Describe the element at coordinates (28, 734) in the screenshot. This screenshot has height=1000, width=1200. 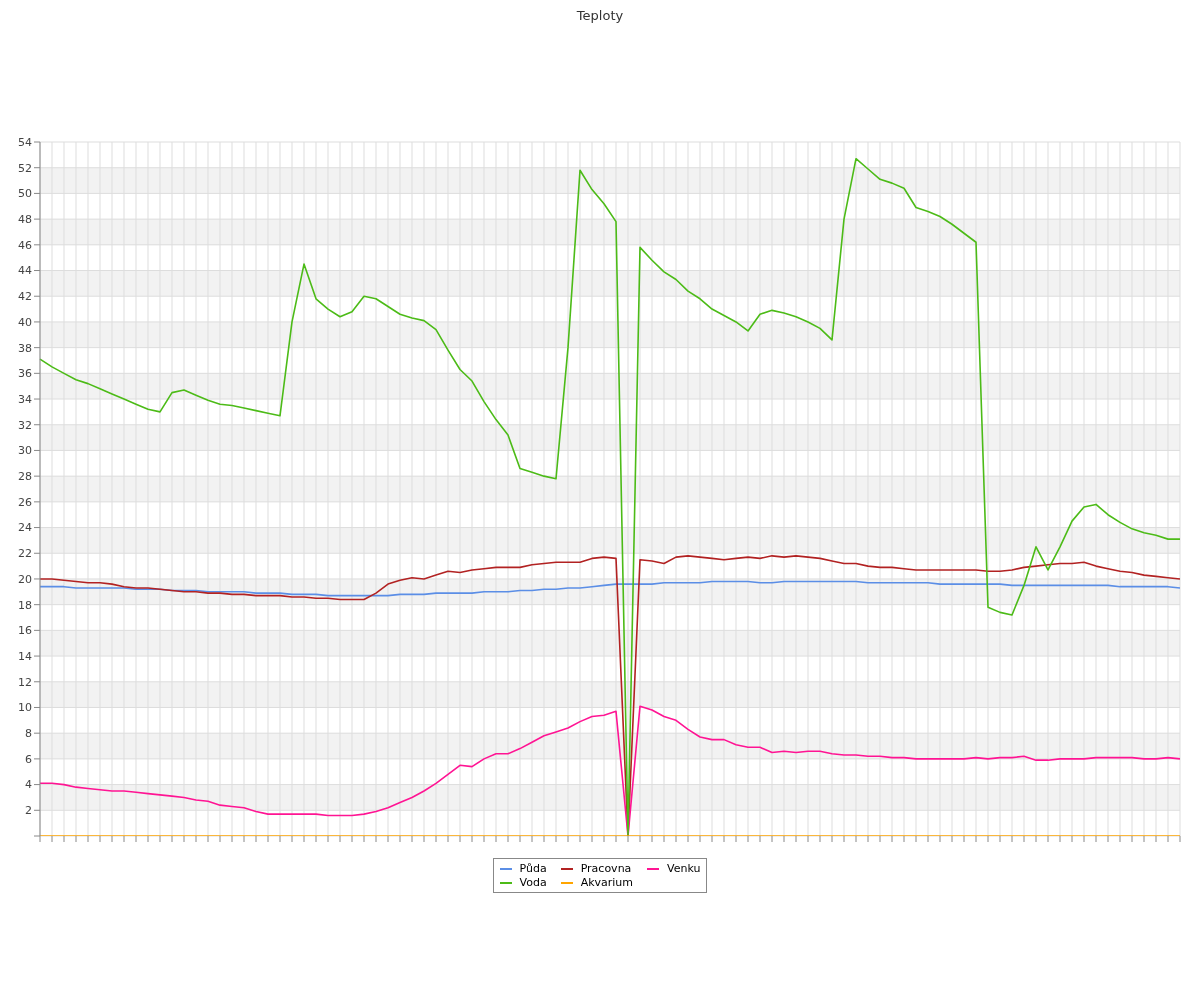
I see `y-tick-label: 8` at that location.